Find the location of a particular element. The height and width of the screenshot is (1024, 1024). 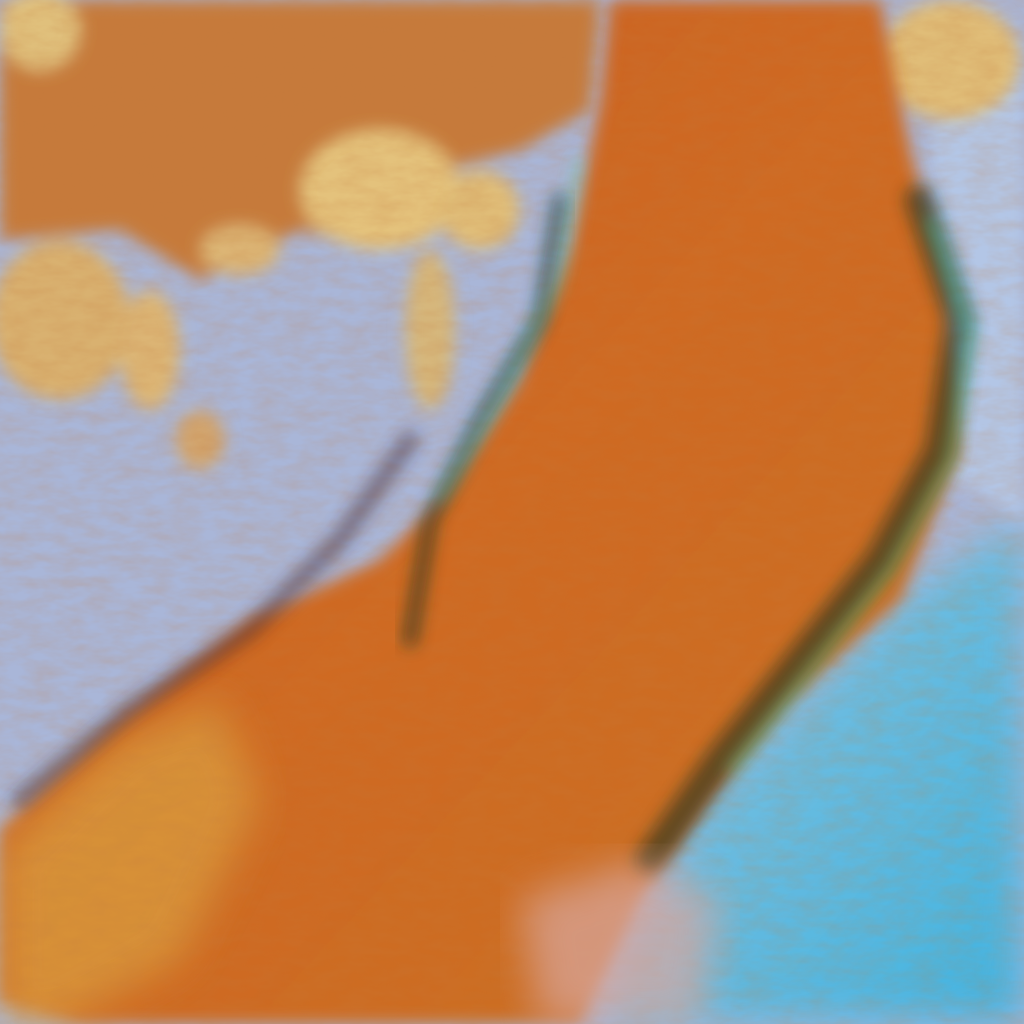

bottom-light-patch is located at coordinates (620, 942).